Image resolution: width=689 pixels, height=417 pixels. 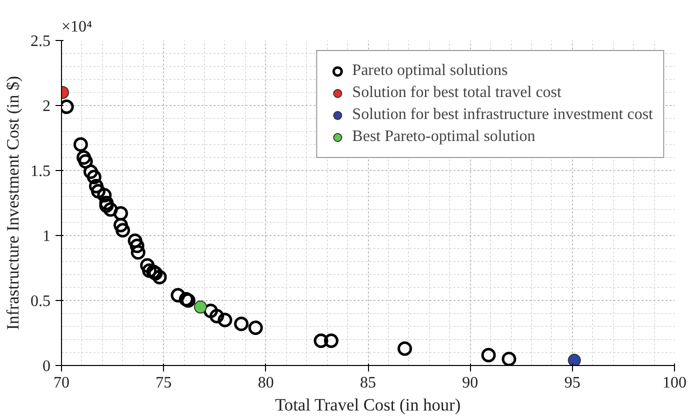 I want to click on y-tick-label: 0.5, so click(x=40, y=301).